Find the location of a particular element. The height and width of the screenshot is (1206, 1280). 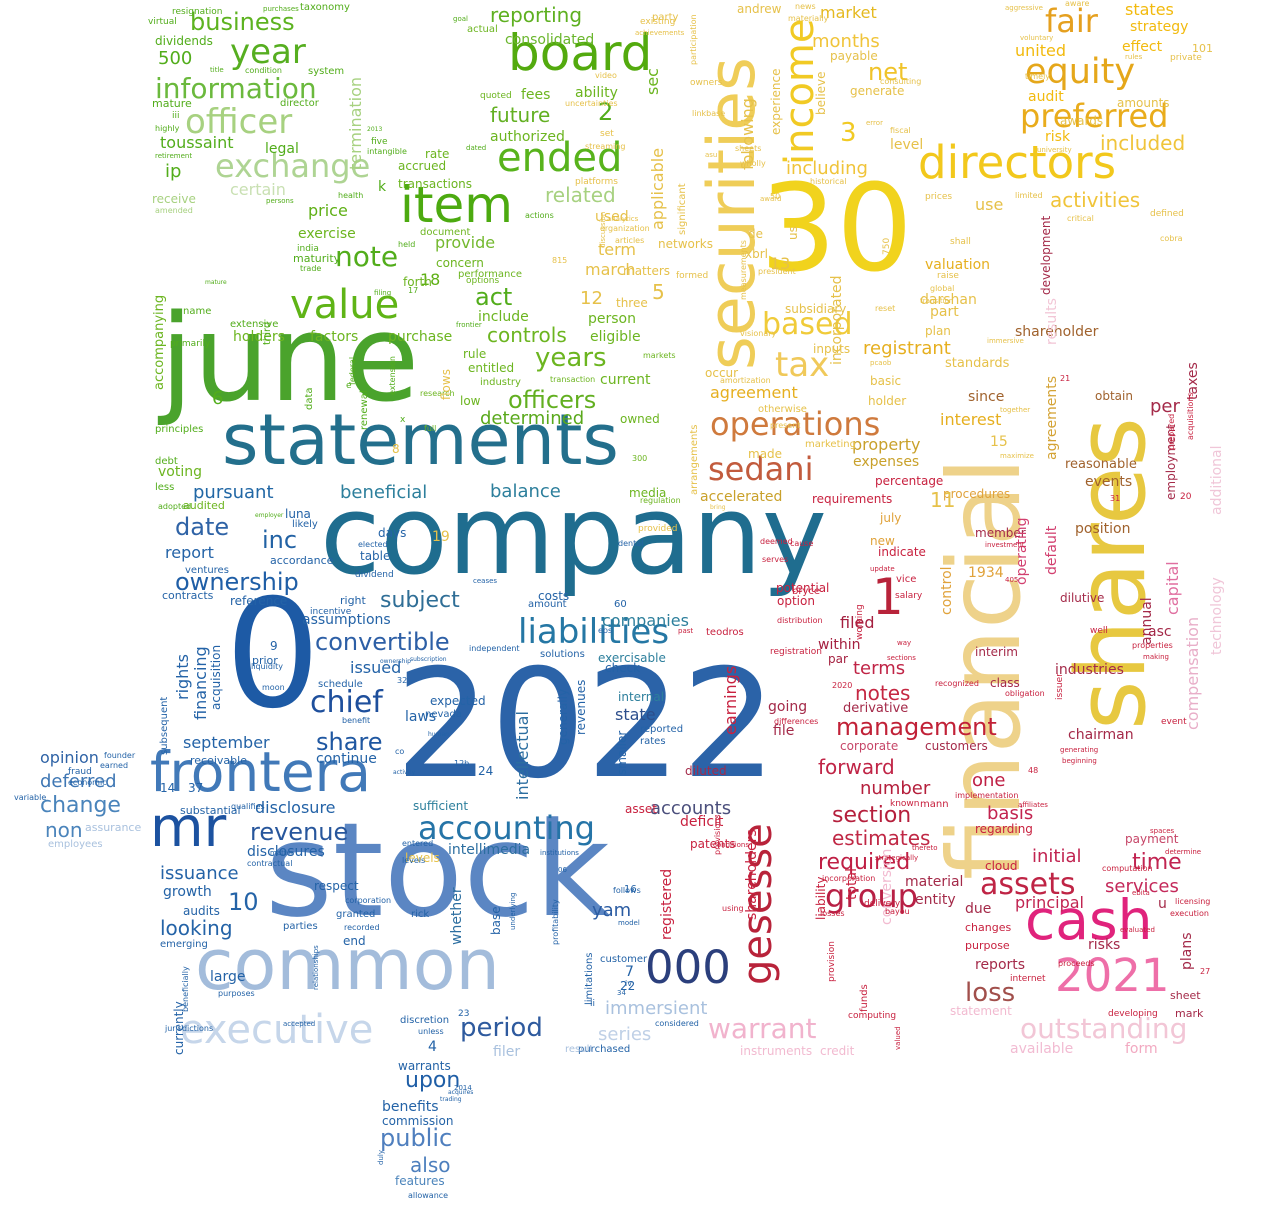

word-acquisitions: acquisitions is located at coordinates (1190, 416).